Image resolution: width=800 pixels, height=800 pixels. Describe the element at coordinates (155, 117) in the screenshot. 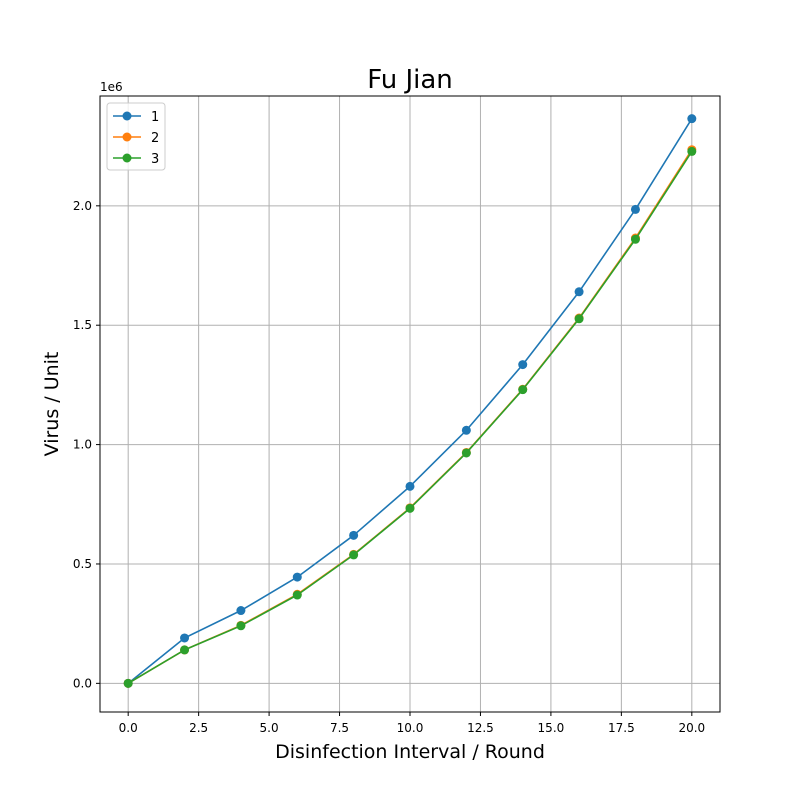

I see `legend-label: 1` at that location.